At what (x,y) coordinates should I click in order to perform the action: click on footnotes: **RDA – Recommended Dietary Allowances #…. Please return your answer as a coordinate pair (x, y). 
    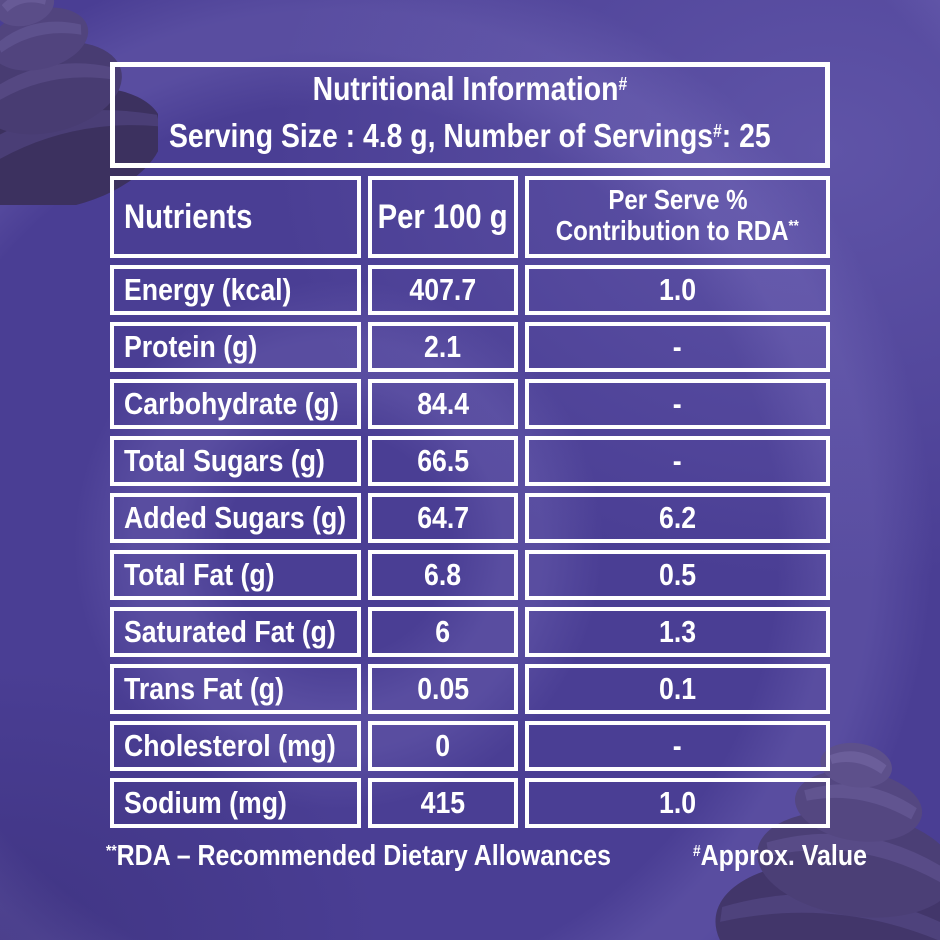
    Looking at the image, I should click on (486, 856).